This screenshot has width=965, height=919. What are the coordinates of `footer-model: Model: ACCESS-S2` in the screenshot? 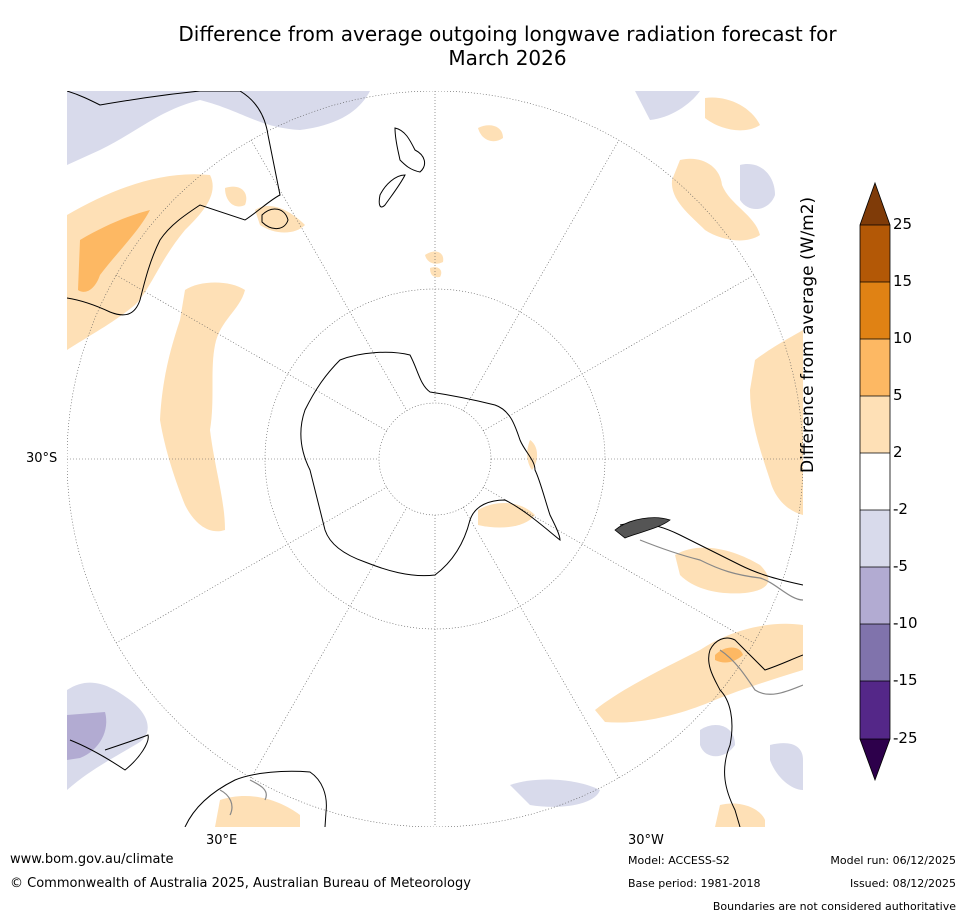 It's located at (679, 860).